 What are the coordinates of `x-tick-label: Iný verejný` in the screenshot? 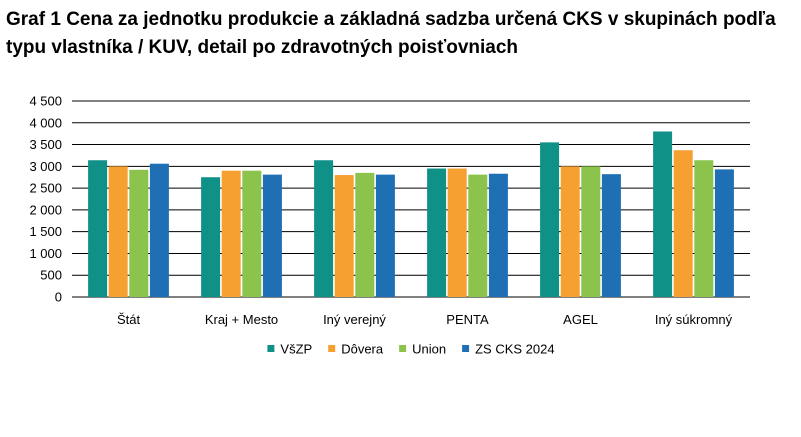 It's located at (354, 319).